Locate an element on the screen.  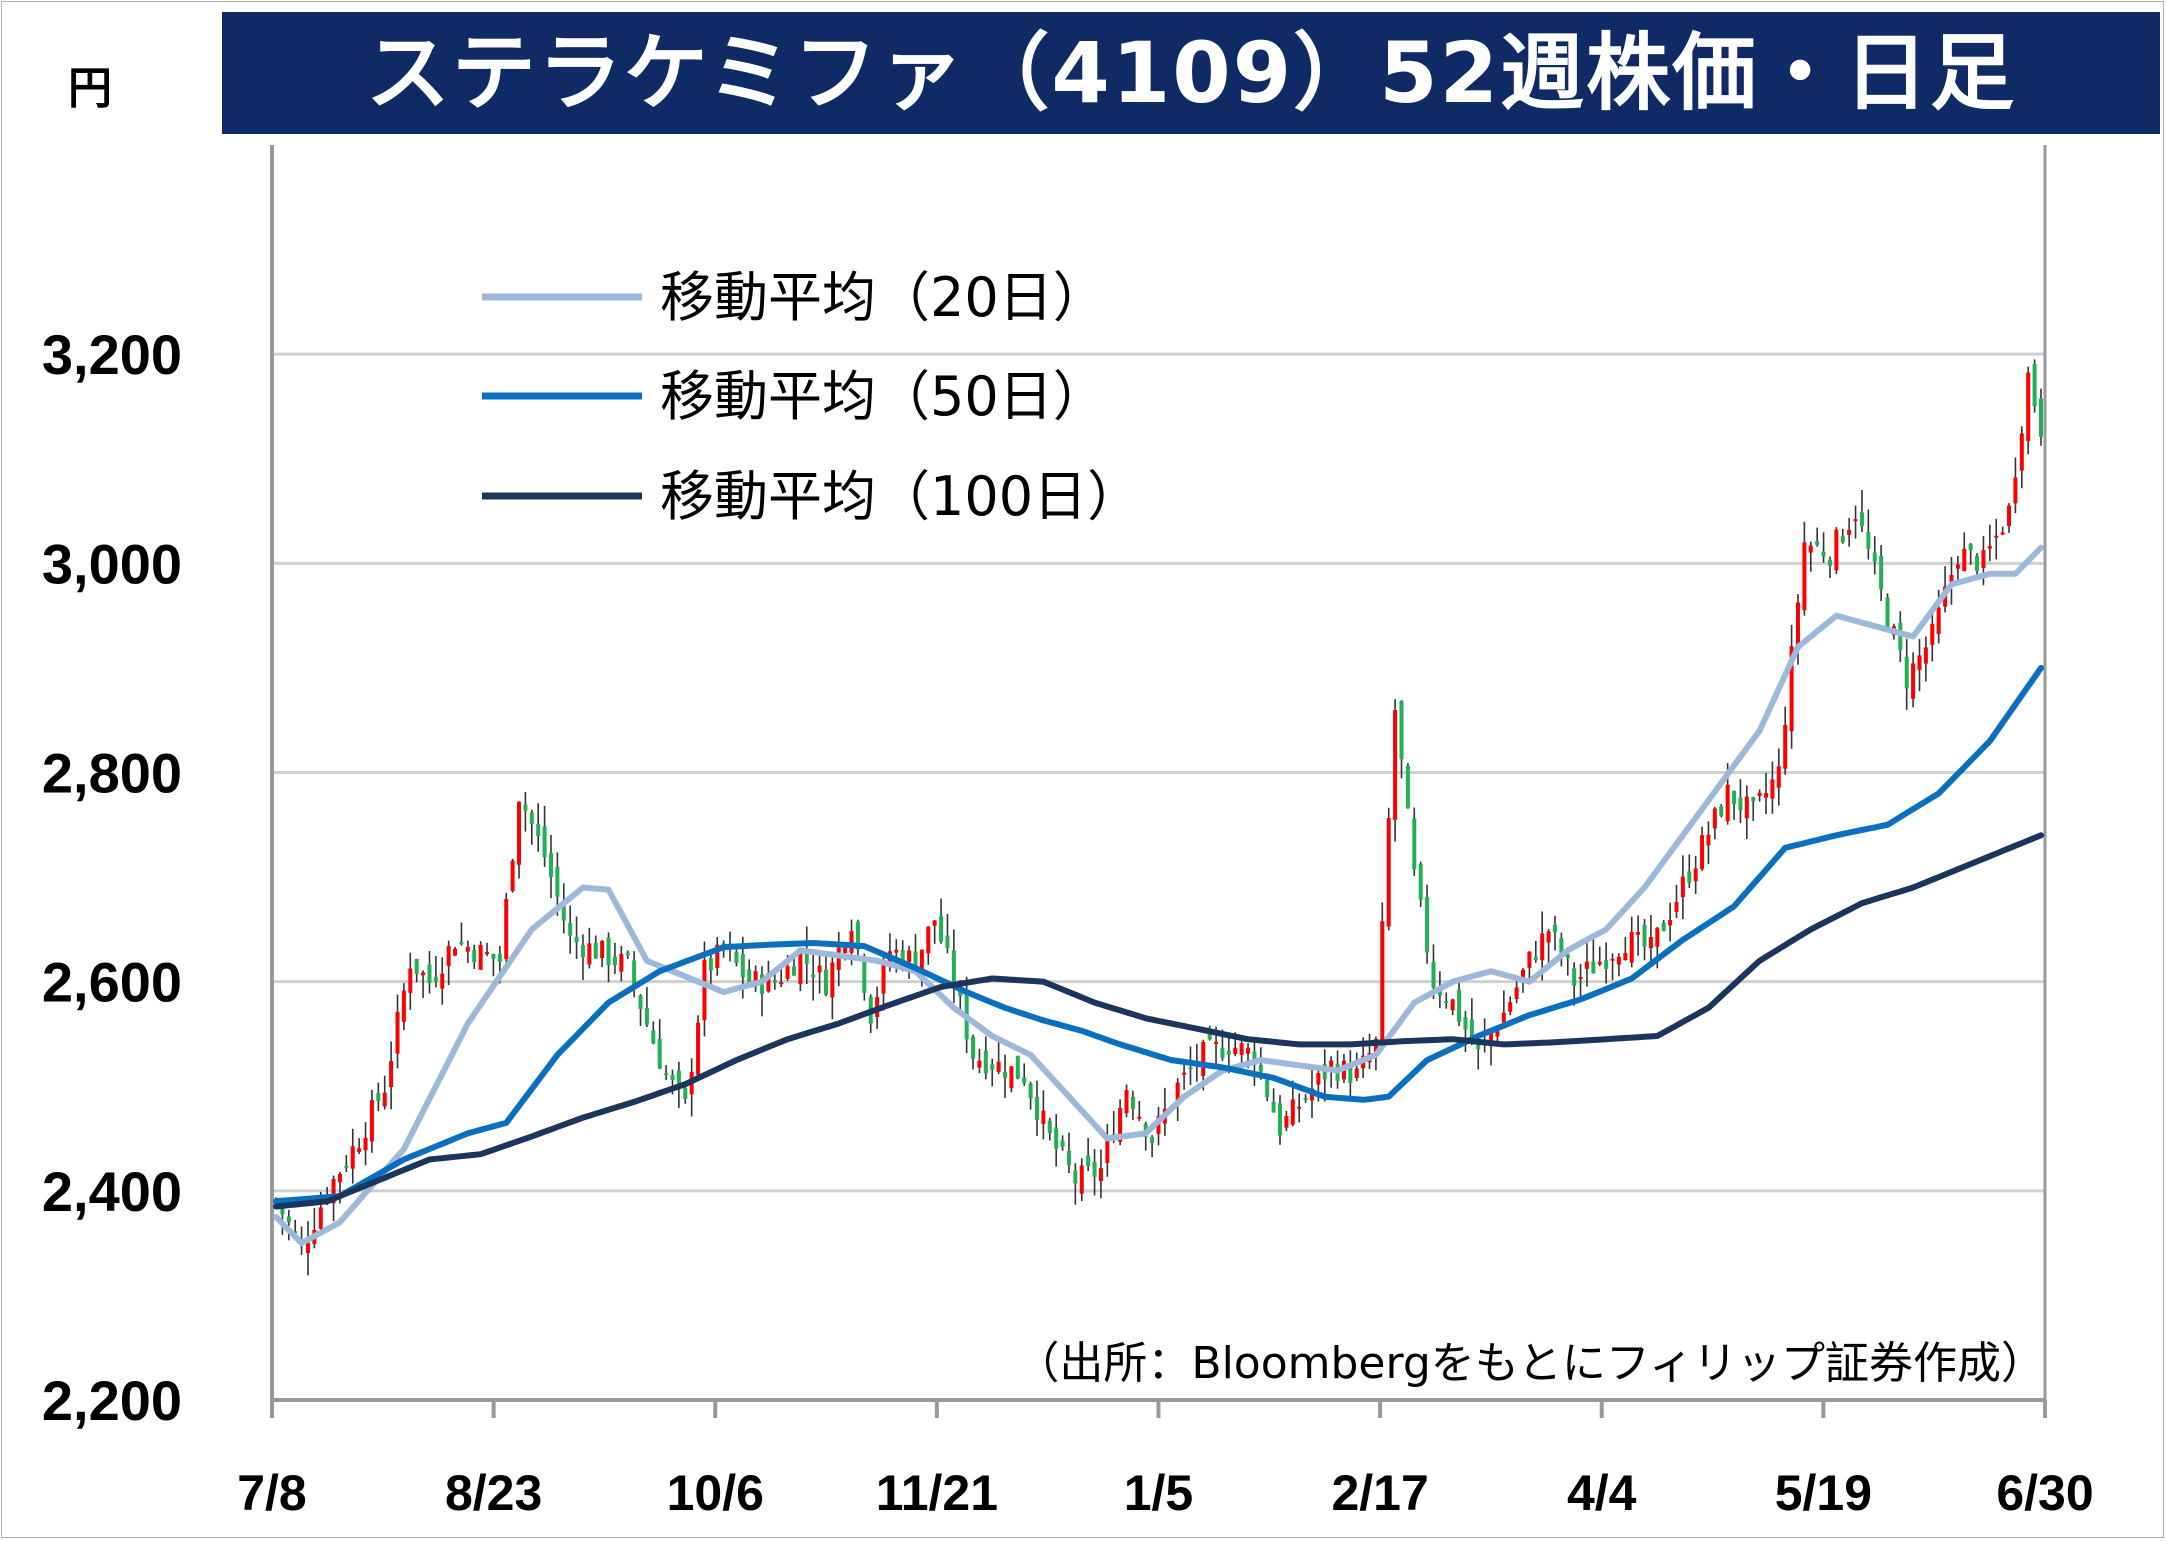
y-tick-label: 2,400 is located at coordinates (112, 1191).